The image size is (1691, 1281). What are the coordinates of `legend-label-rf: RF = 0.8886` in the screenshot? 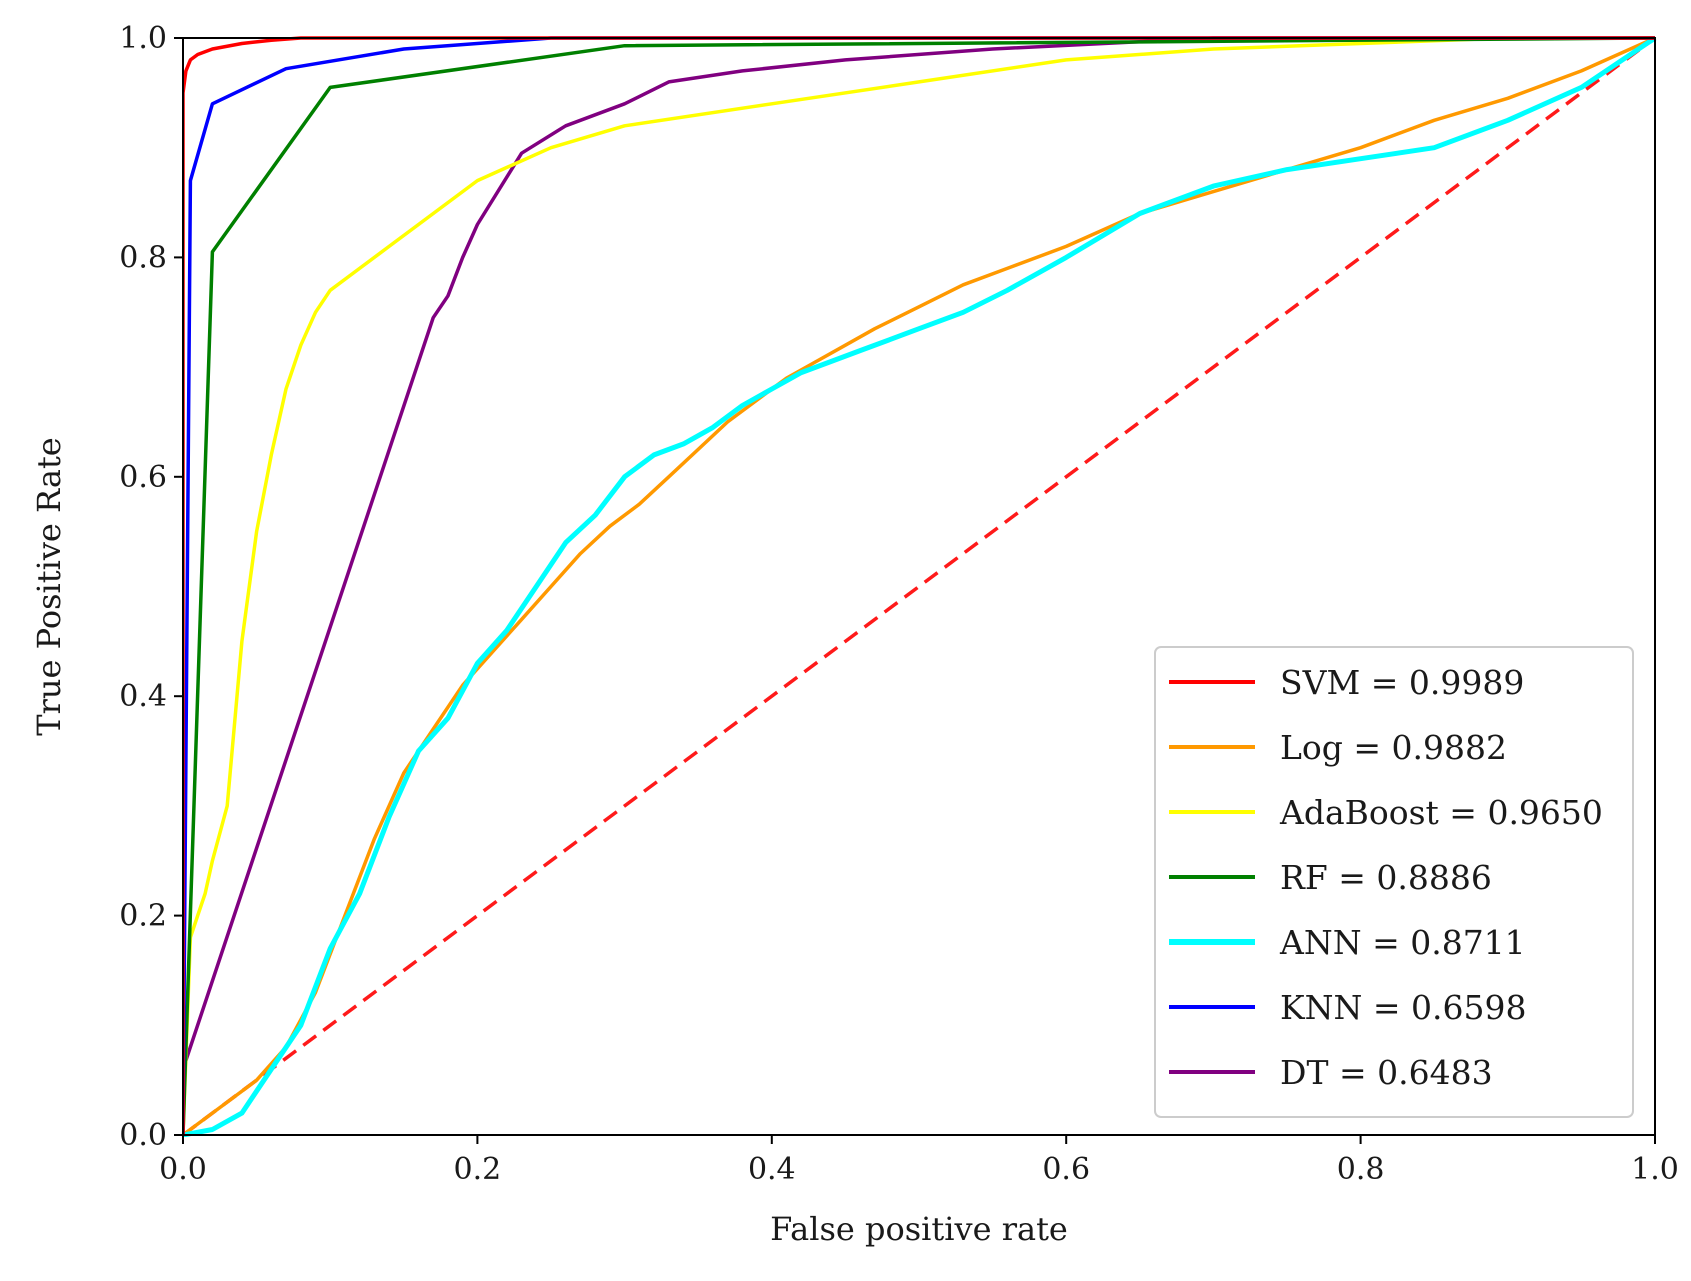 It's located at (1386, 877).